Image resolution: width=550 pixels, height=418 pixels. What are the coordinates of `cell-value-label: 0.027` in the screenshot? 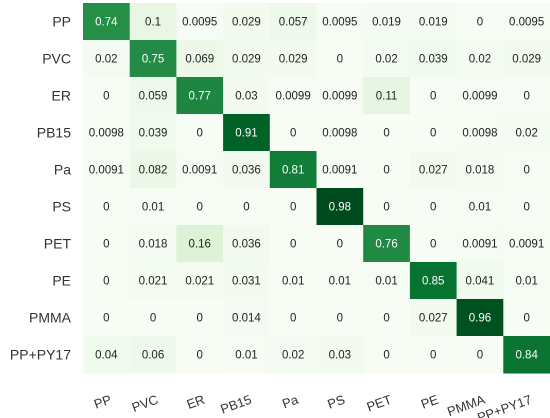 It's located at (433, 319).